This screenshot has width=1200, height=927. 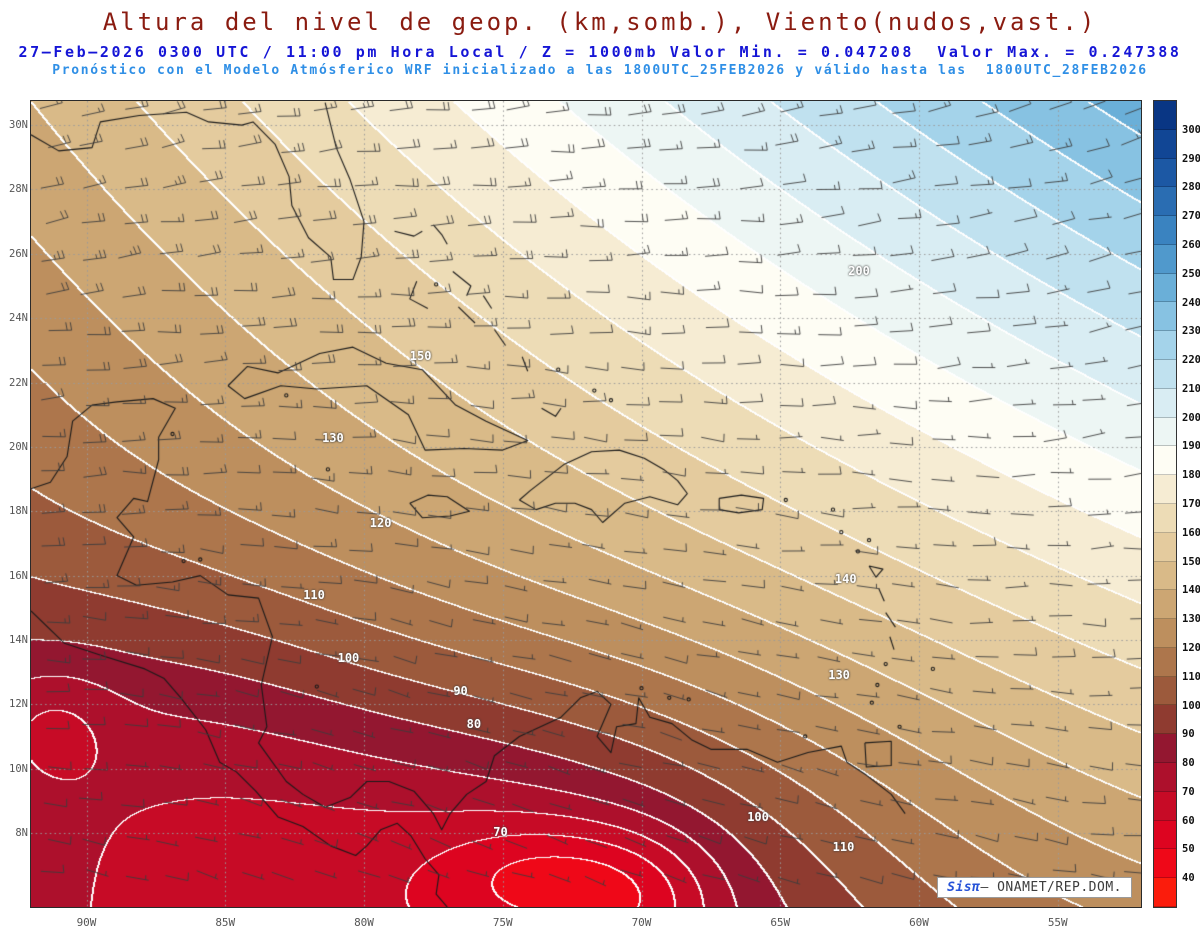 What do you see at coordinates (18, 125) in the screenshot?
I see `lat-tick-30N: 30N` at bounding box center [18, 125].